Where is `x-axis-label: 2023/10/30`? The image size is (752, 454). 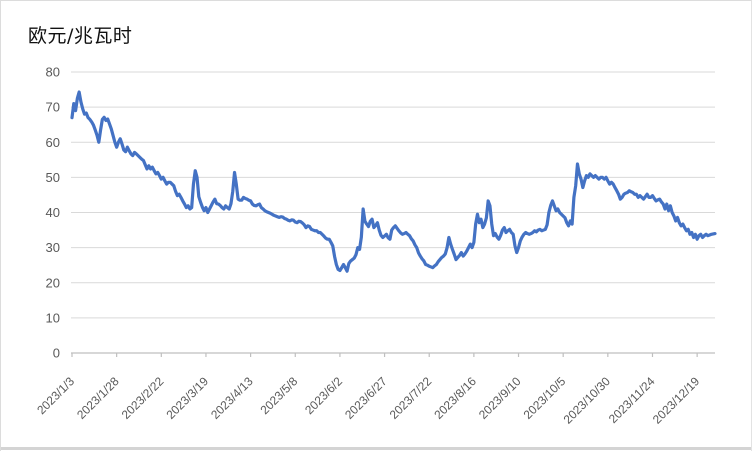 x-axis-label: 2023/10/30 is located at coordinates (587, 400).